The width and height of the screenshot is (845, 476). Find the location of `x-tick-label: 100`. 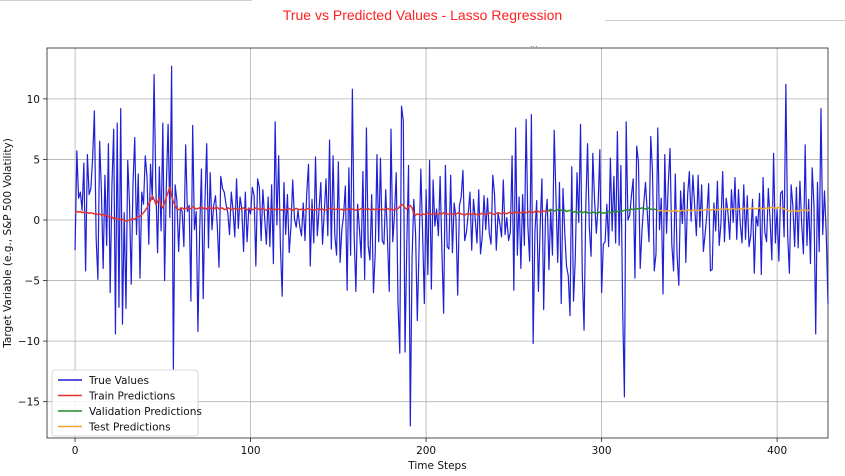

x-tick-label: 100 is located at coordinates (251, 451).